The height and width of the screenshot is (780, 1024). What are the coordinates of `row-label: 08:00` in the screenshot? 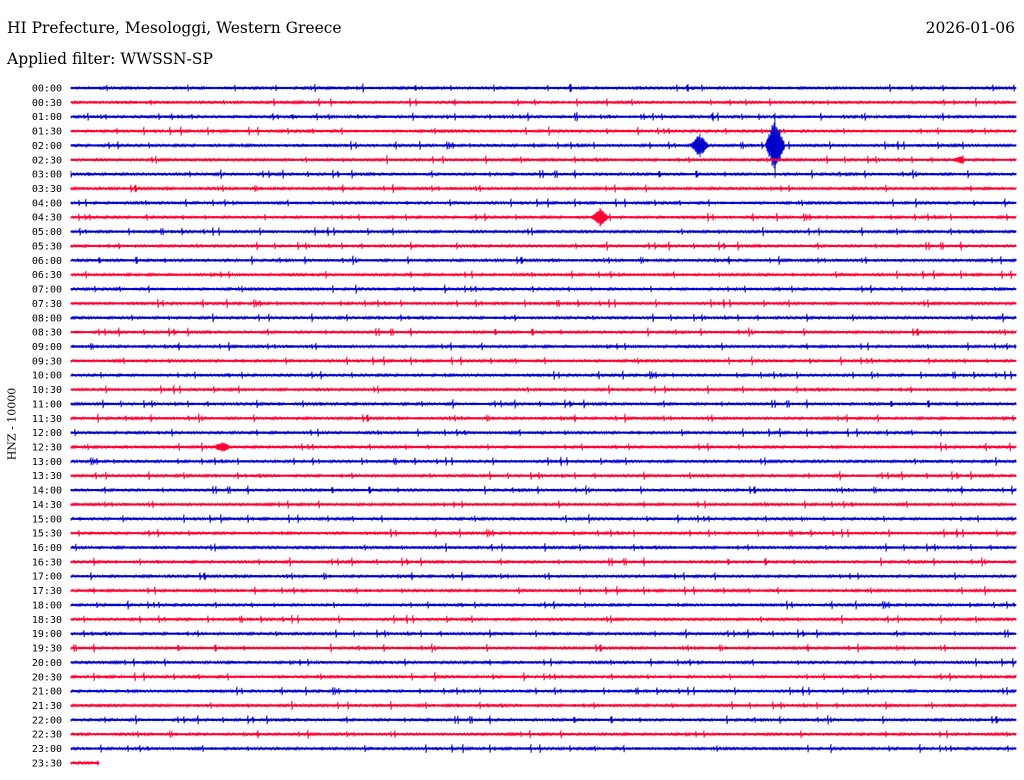 It's located at (47, 318).